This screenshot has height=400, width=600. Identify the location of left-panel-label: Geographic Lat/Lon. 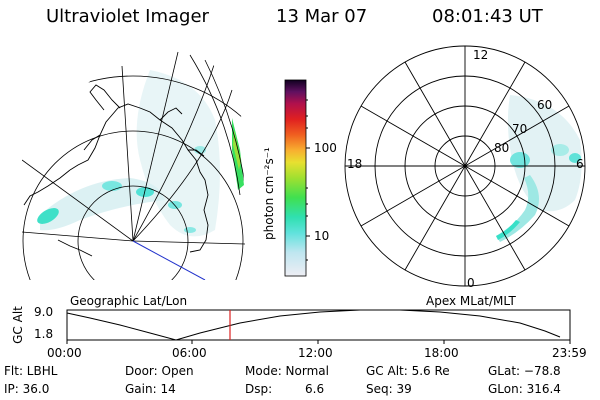
(129, 301).